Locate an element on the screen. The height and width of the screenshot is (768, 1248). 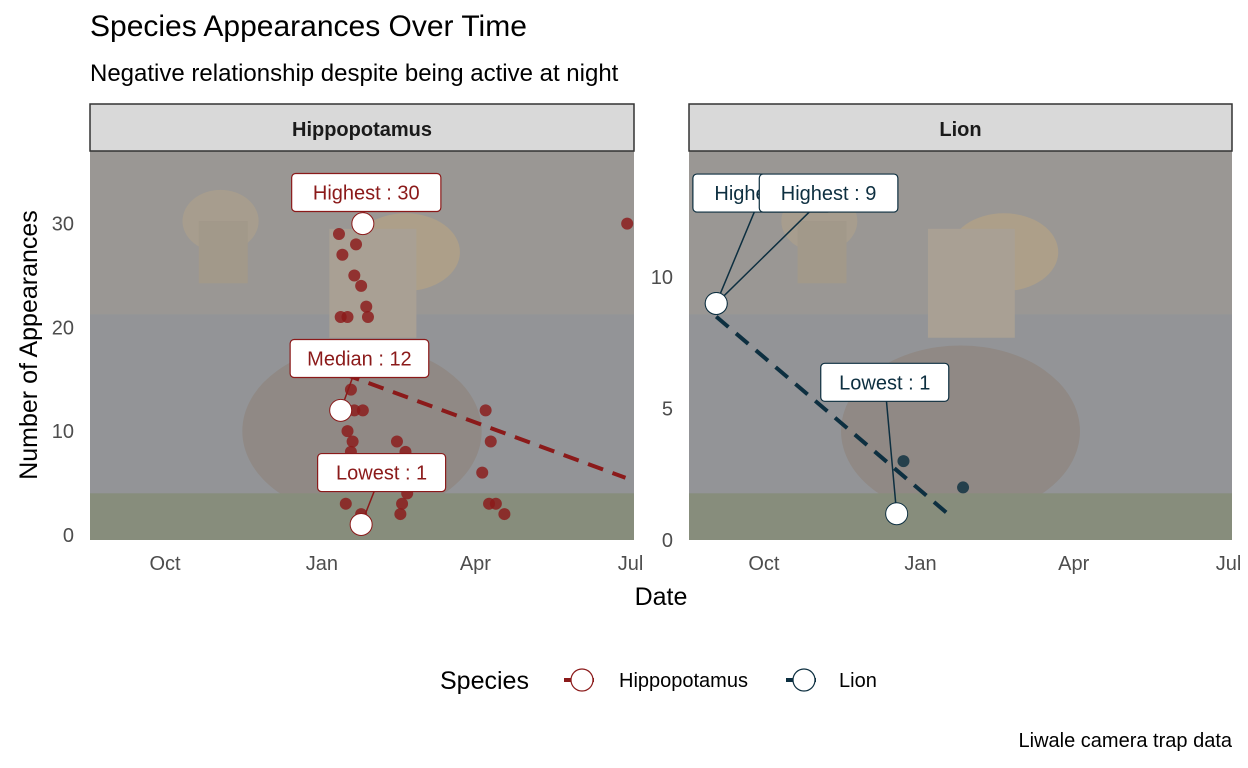
chart-title: Species Appearances Over Time is located at coordinates (308, 26).